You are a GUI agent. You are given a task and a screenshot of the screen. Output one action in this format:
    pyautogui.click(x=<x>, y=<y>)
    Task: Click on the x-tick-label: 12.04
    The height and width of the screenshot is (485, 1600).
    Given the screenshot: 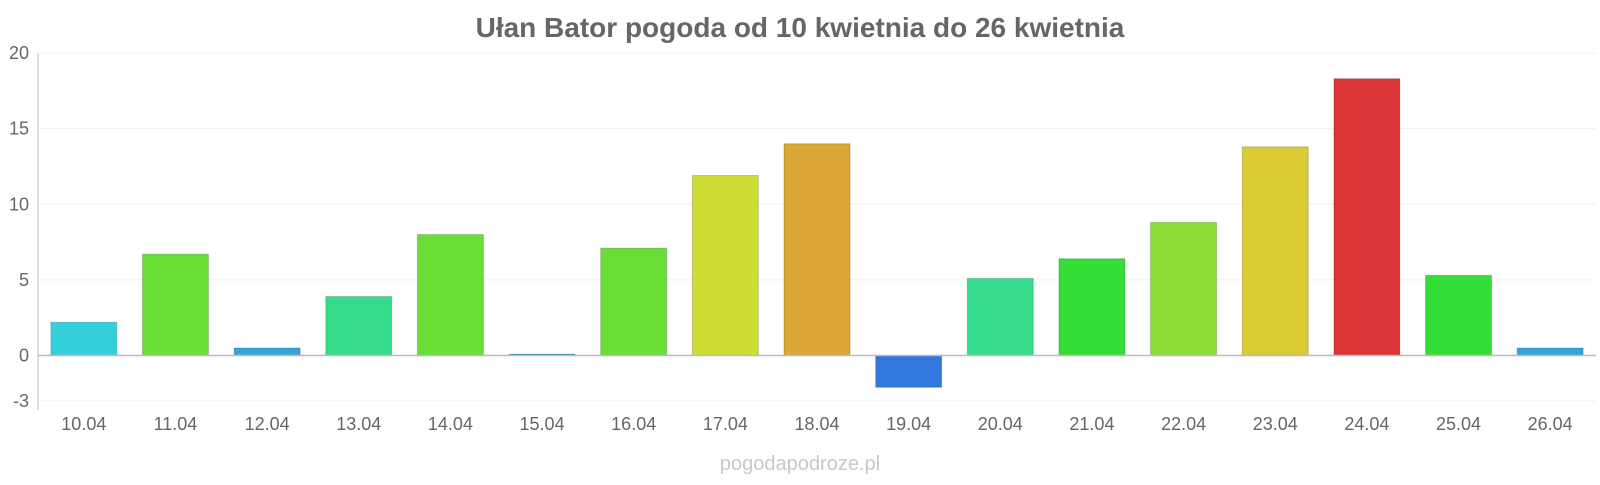 What is the action you would take?
    pyautogui.click(x=267, y=424)
    